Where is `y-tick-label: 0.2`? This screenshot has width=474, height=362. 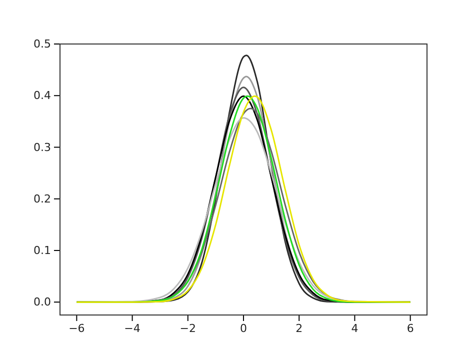
y-tick-label: 0.2 is located at coordinates (42, 199).